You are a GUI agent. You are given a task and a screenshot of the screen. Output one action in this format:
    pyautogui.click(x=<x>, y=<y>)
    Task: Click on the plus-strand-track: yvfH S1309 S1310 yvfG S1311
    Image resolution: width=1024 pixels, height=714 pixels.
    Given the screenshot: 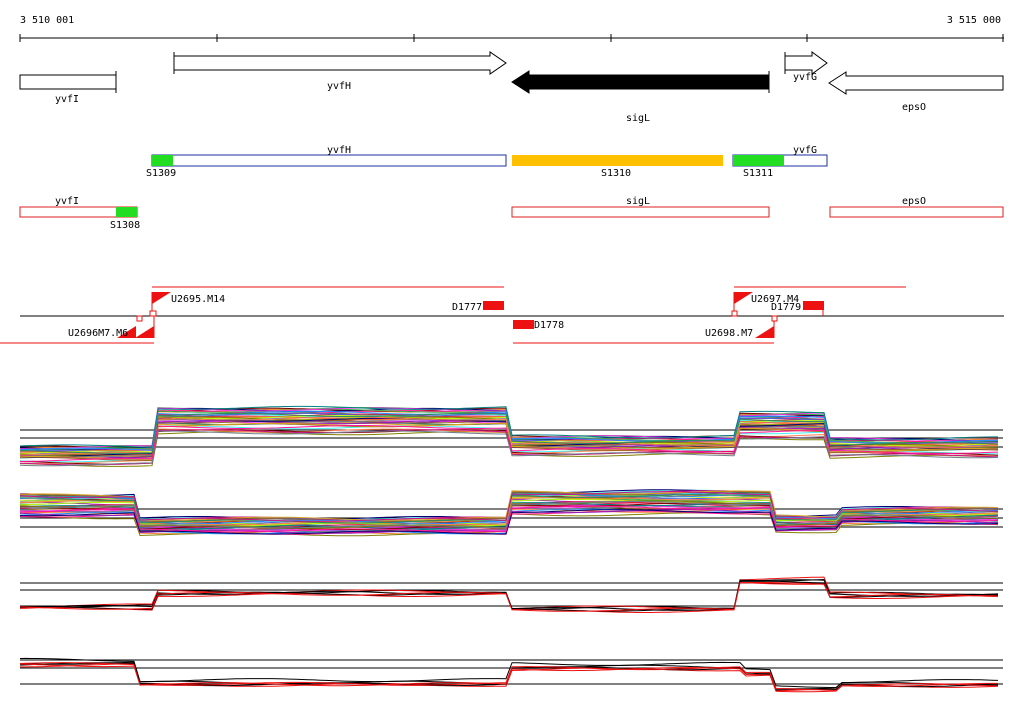 What is the action you would take?
    pyautogui.click(x=487, y=162)
    